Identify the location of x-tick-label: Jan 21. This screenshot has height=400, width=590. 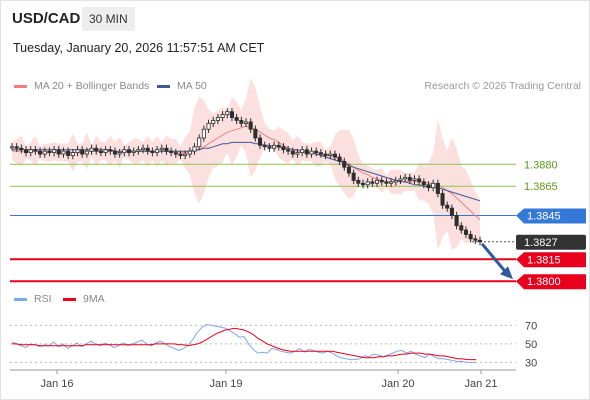
(480, 384).